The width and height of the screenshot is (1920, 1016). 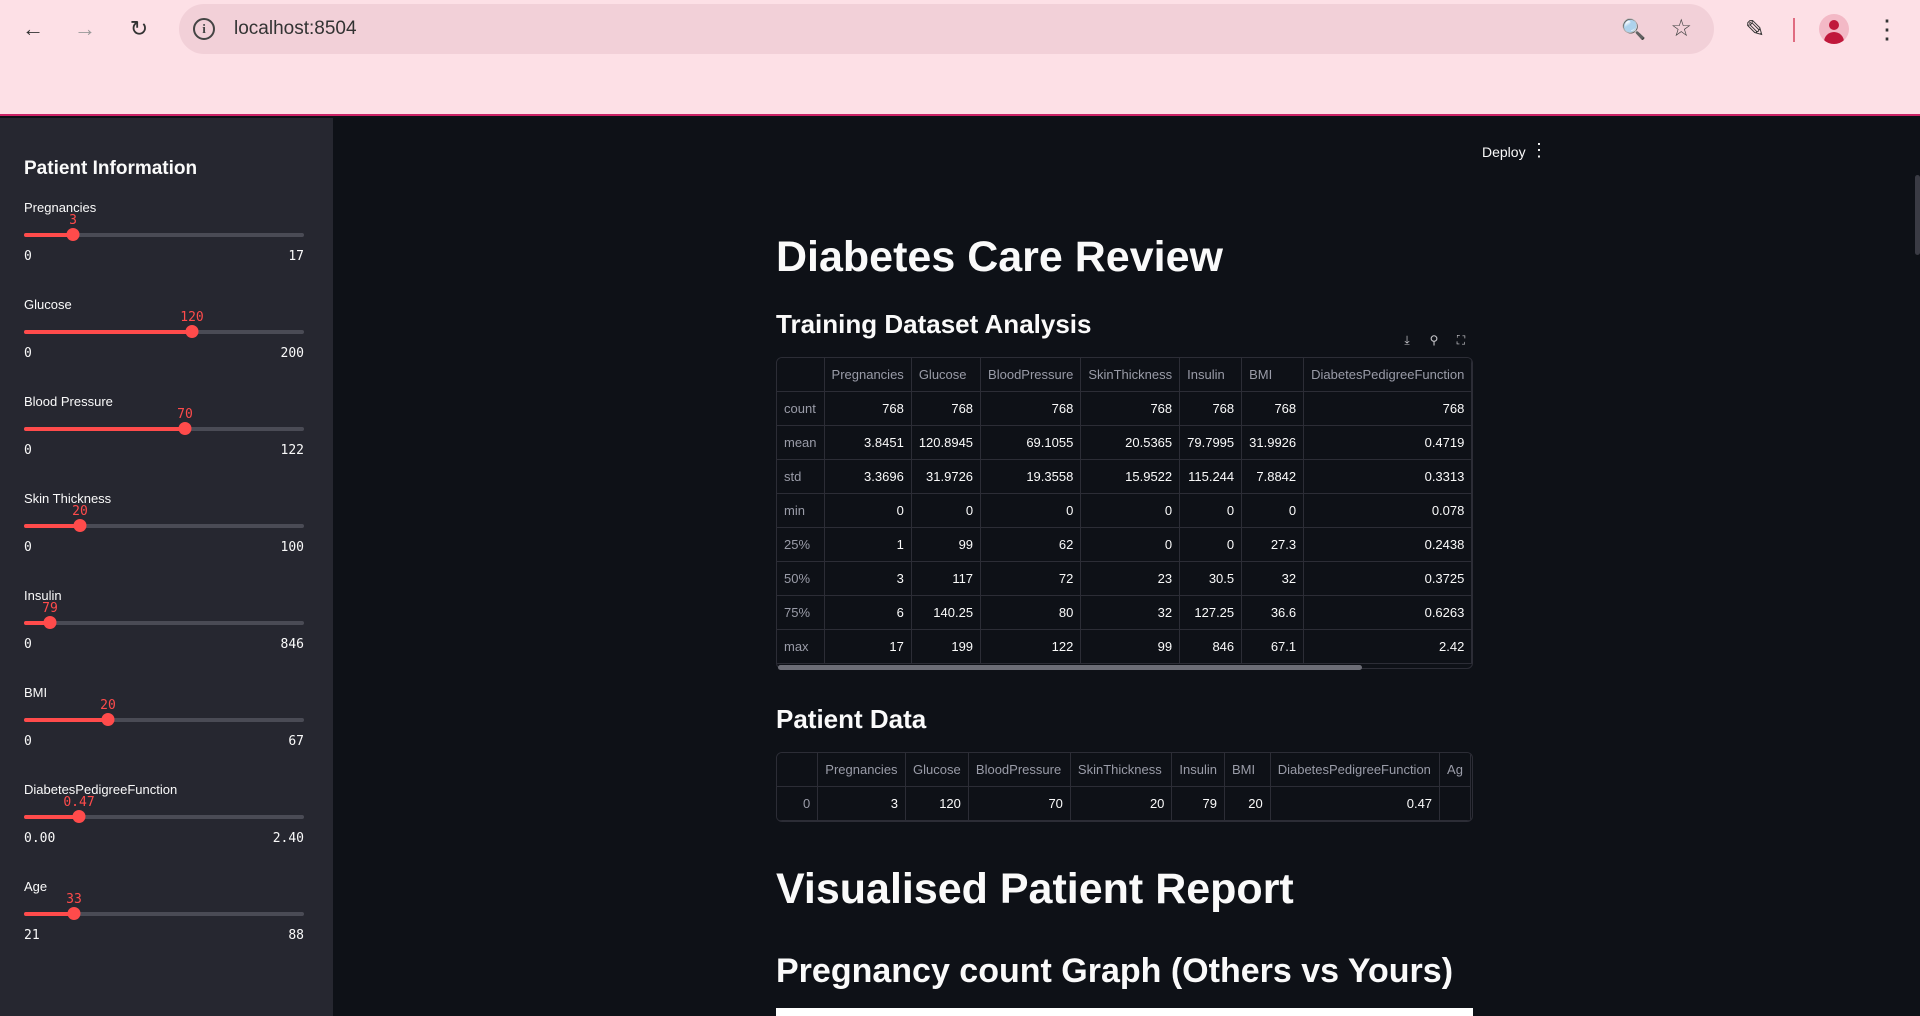 I want to click on table-cell: 0.2438, so click(x=1387, y=544).